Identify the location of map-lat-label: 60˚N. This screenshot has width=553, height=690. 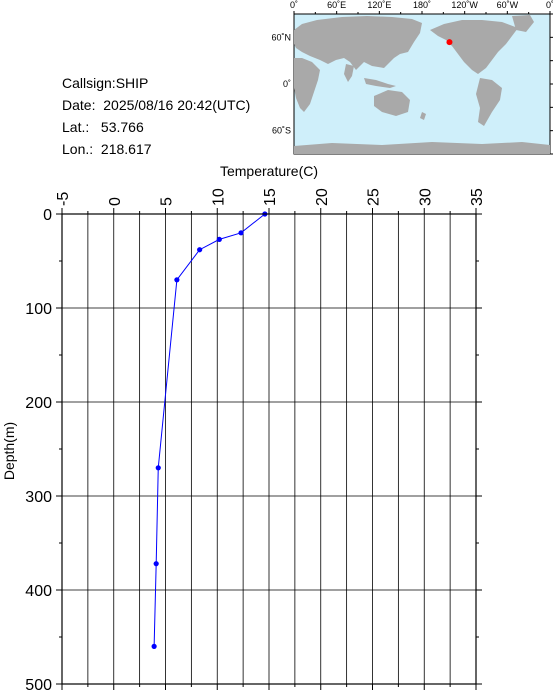
(281, 37).